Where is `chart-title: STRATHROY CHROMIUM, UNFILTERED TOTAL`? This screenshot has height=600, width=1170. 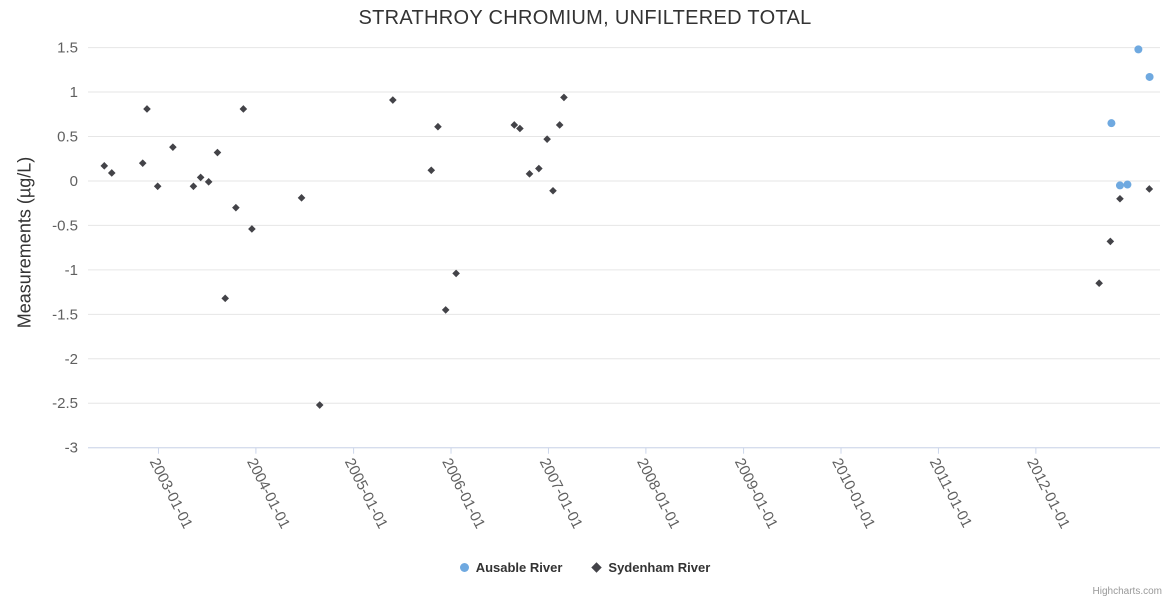 chart-title: STRATHROY CHROMIUM, UNFILTERED TOTAL is located at coordinates (585, 18).